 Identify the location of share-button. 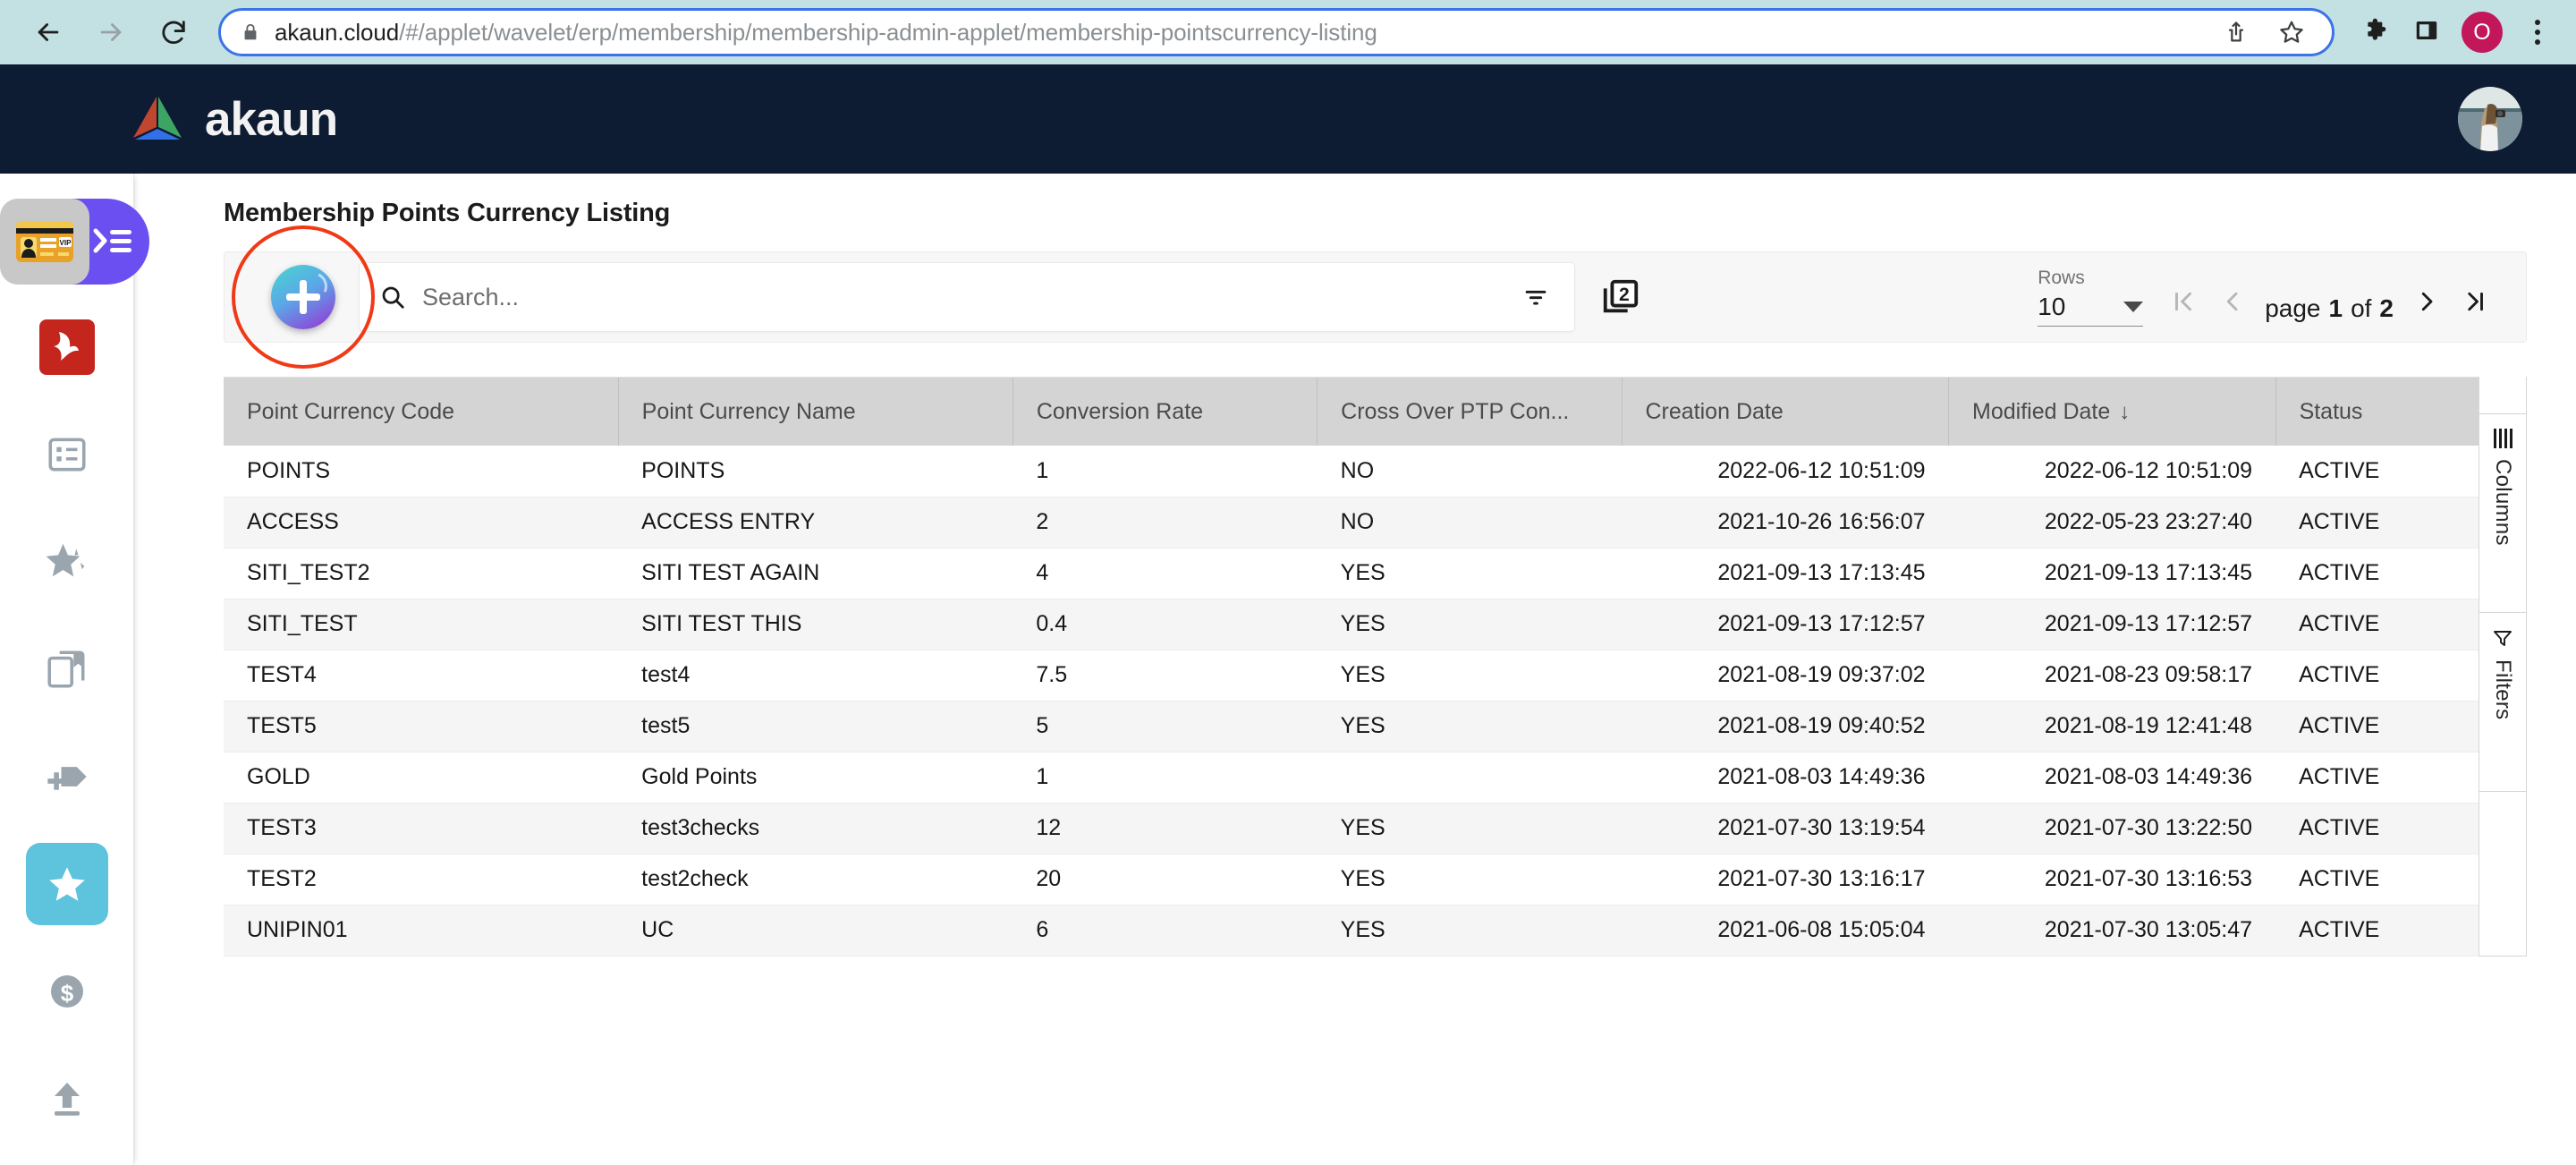
(2236, 32).